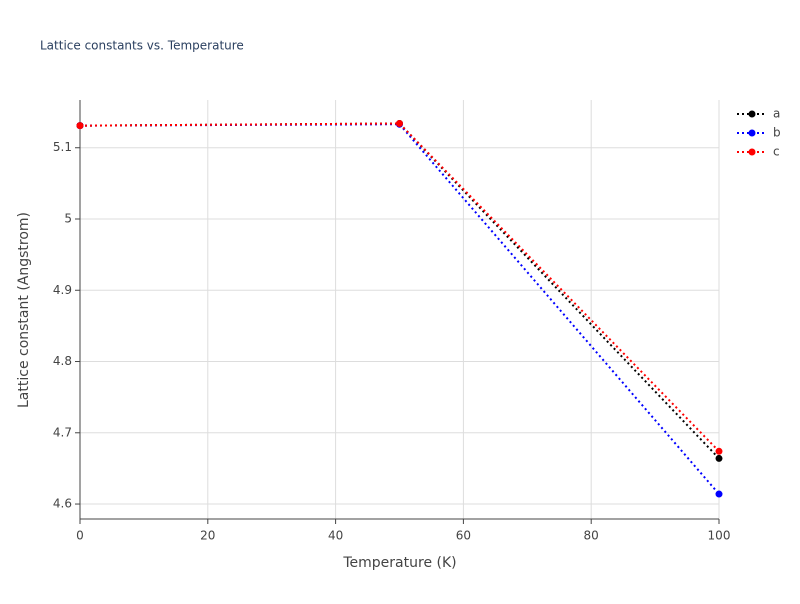  Describe the element at coordinates (777, 133) in the screenshot. I see `legend-label: b` at that location.